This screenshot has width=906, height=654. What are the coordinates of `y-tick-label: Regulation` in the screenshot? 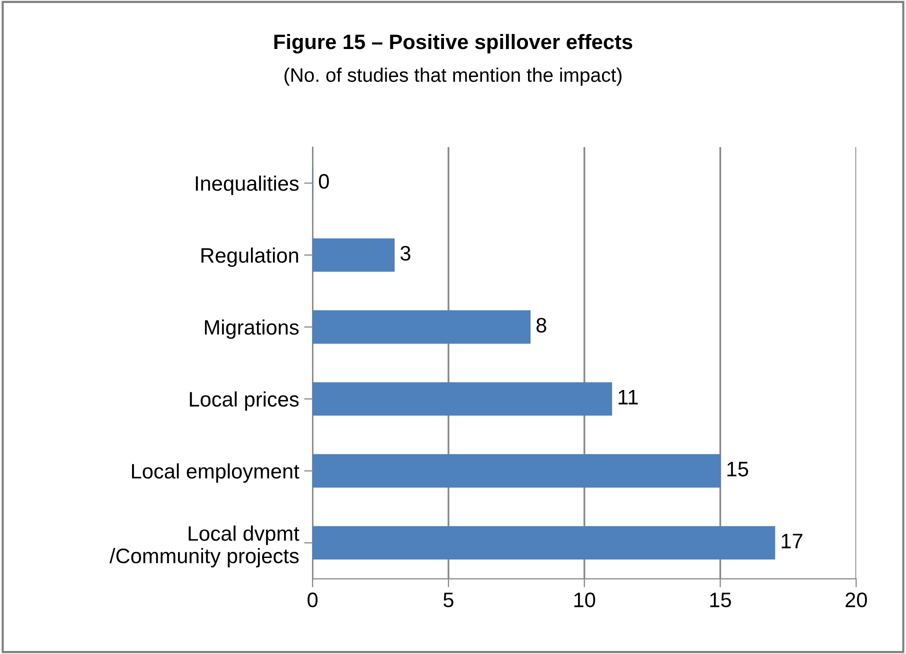 It's located at (249, 257).